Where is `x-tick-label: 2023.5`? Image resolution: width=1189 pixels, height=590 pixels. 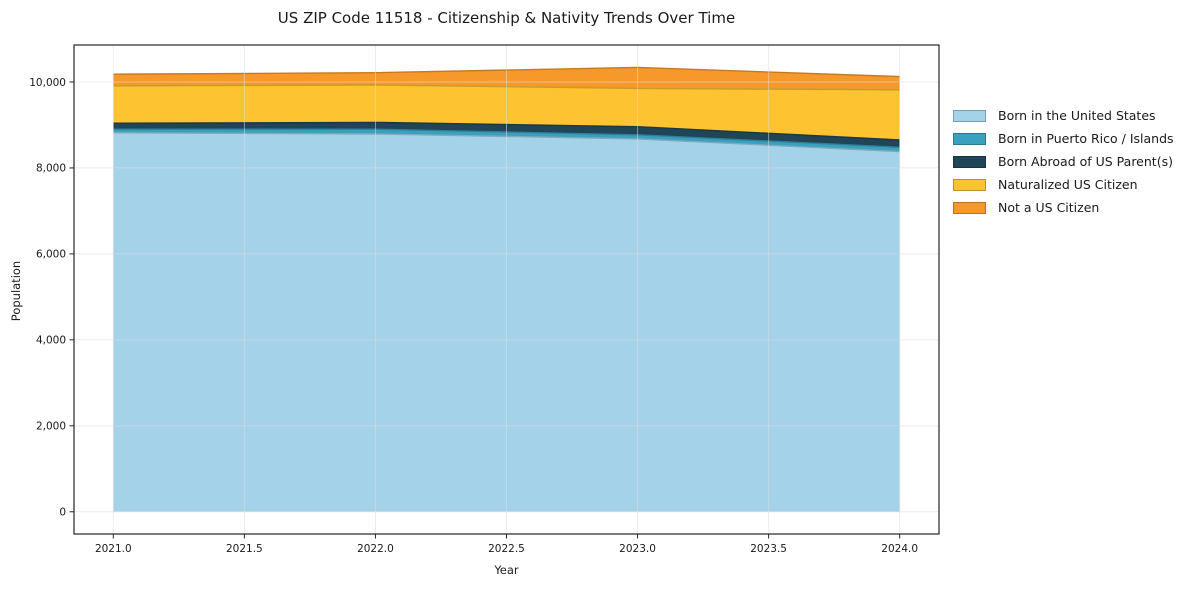
x-tick-label: 2023.5 is located at coordinates (768, 549).